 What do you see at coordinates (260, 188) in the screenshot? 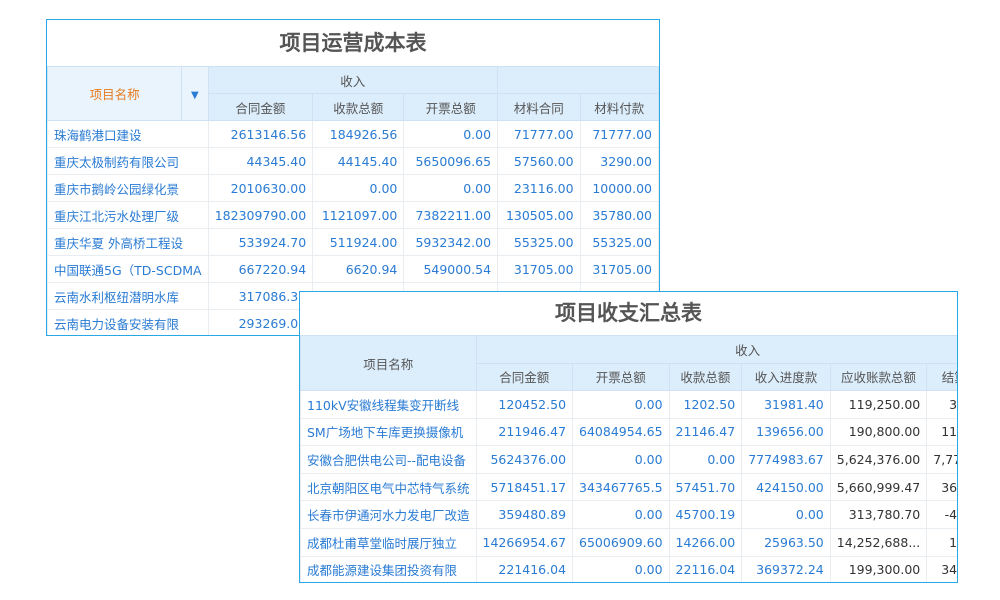
I see `value-cell: 2010630.00` at bounding box center [260, 188].